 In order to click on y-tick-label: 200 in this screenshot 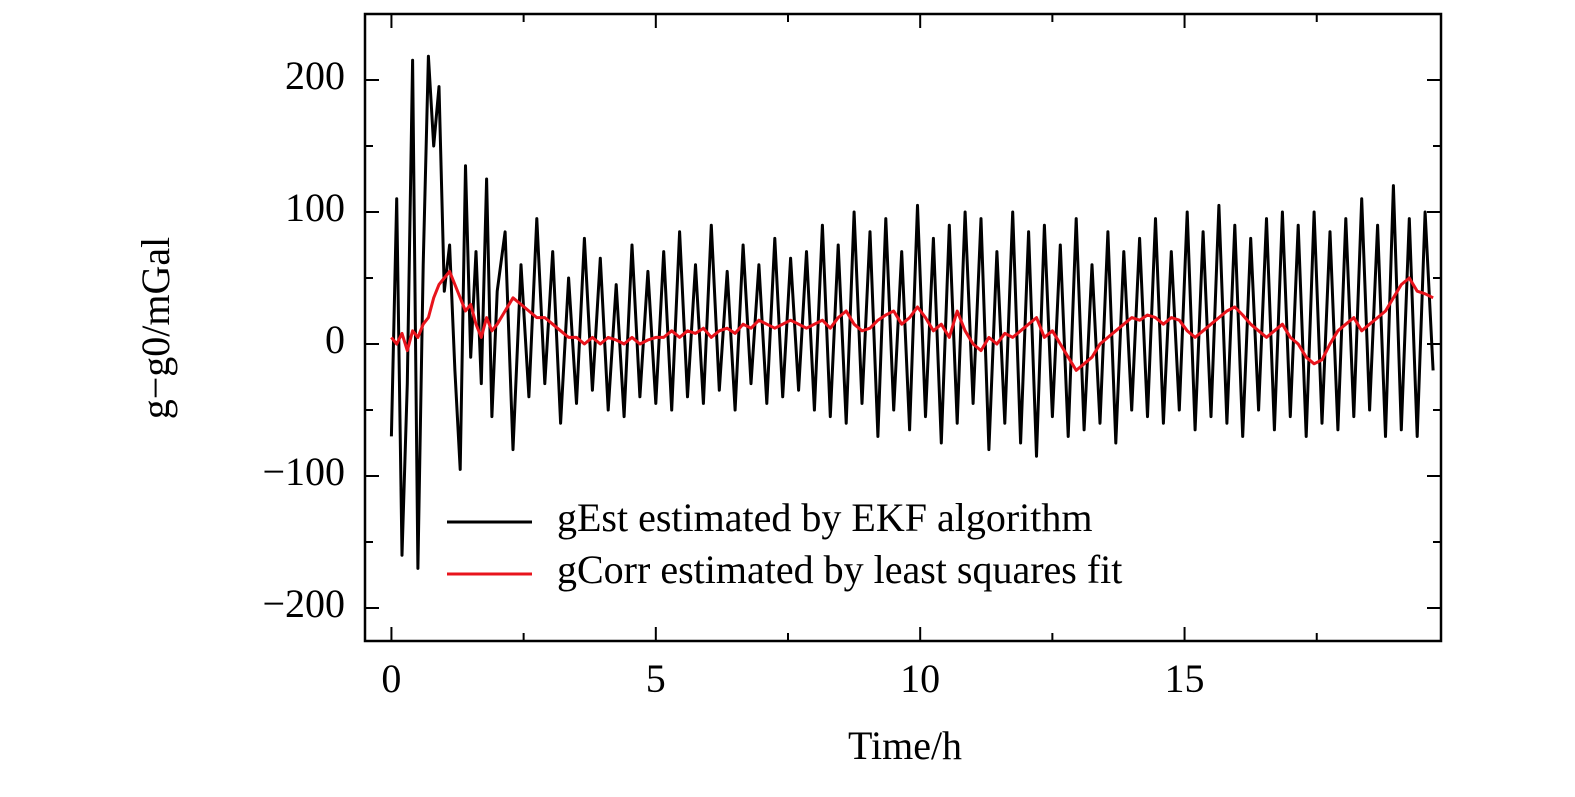, I will do `click(315, 75)`.